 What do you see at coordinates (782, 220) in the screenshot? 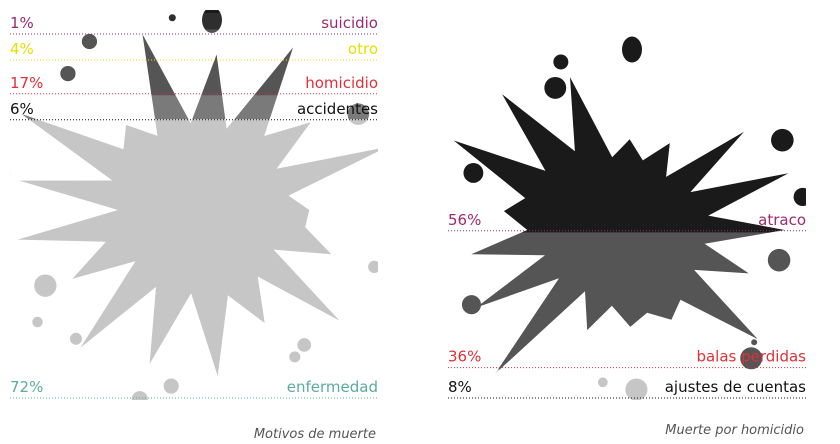
I see `category-label: atraco` at bounding box center [782, 220].